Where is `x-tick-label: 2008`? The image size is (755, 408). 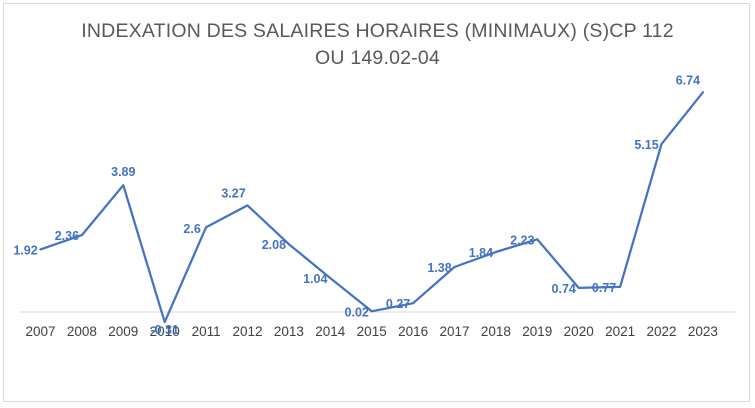 x-tick-label: 2008 is located at coordinates (82, 331).